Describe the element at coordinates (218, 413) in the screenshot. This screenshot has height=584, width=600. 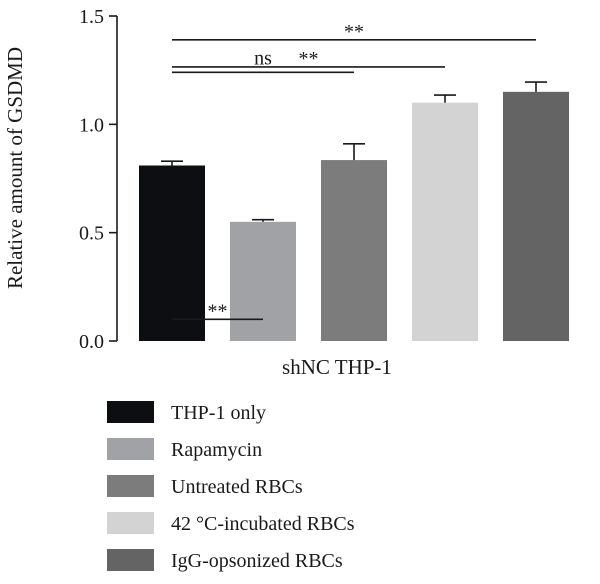
I see `legend-label: THP-1 only` at that location.